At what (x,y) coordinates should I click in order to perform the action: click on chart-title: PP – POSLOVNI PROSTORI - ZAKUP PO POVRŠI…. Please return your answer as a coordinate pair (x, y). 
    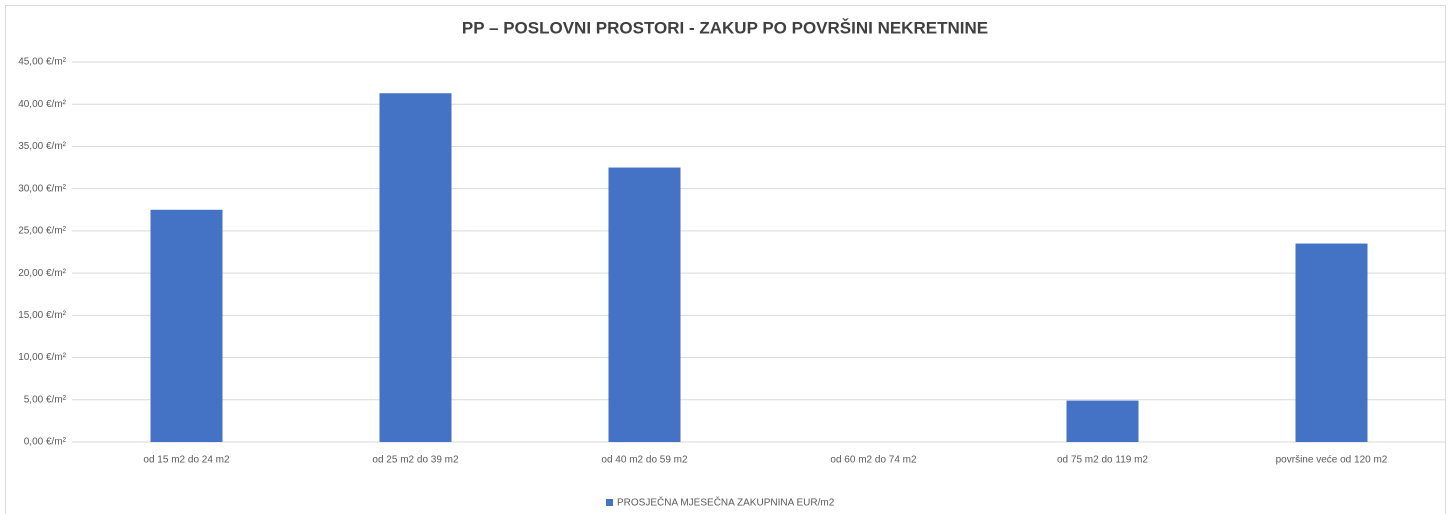
    Looking at the image, I should click on (725, 27).